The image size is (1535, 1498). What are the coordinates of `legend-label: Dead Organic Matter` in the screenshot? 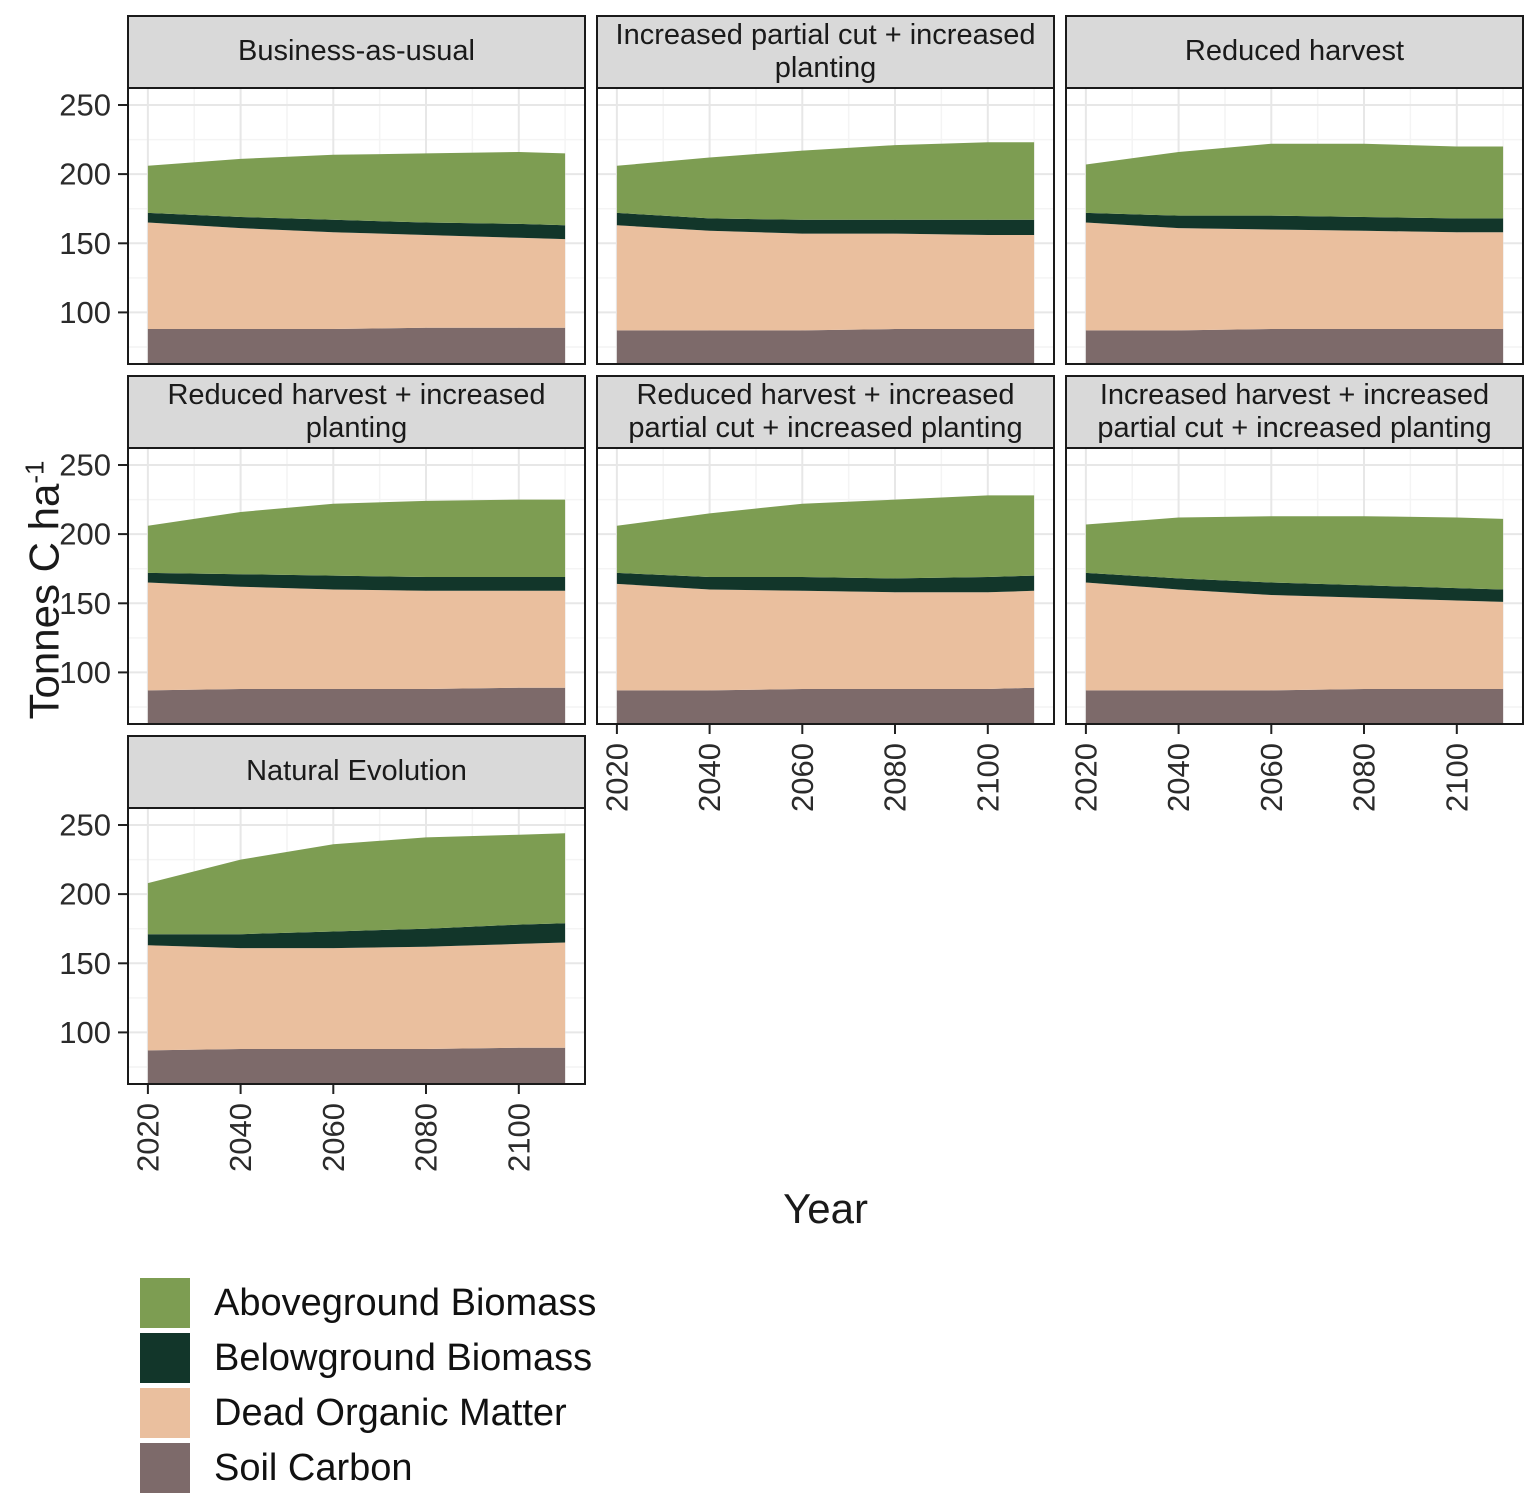 It's located at (390, 1412).